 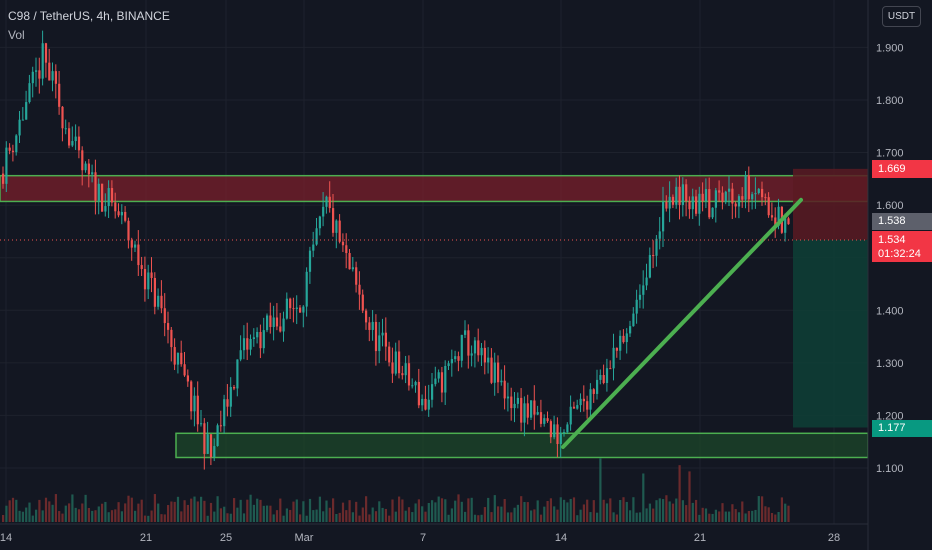 What do you see at coordinates (396, 490) in the screenshot?
I see `volume-bars` at bounding box center [396, 490].